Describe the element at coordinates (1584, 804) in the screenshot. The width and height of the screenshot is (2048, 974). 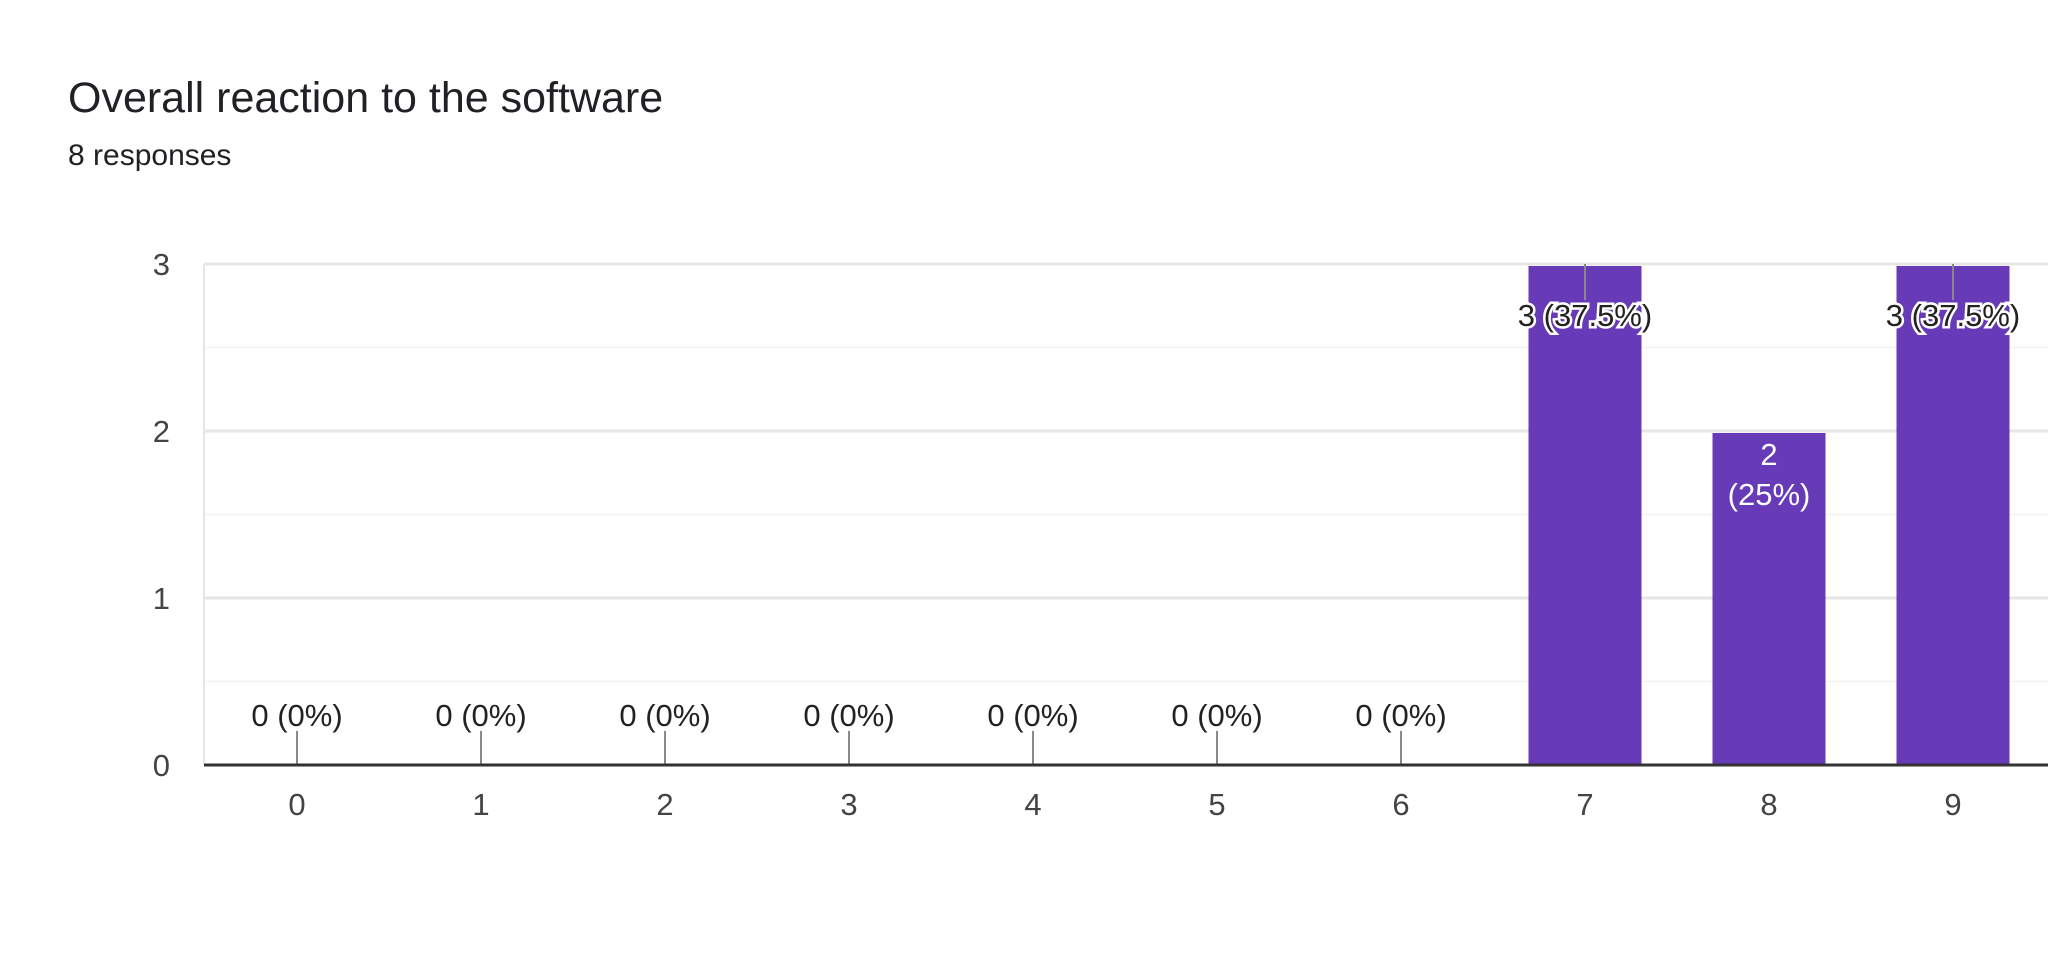
I see `x-tick-label: 7` at that location.